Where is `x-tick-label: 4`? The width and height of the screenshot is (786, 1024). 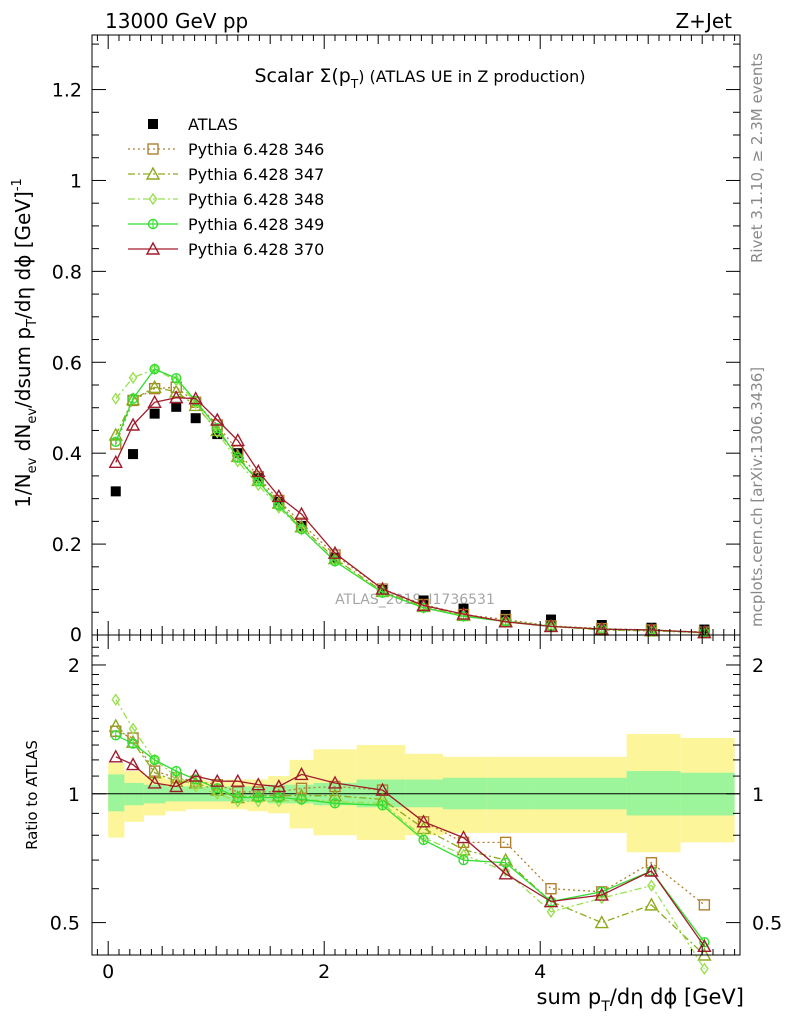 x-tick-label: 4 is located at coordinates (540, 972).